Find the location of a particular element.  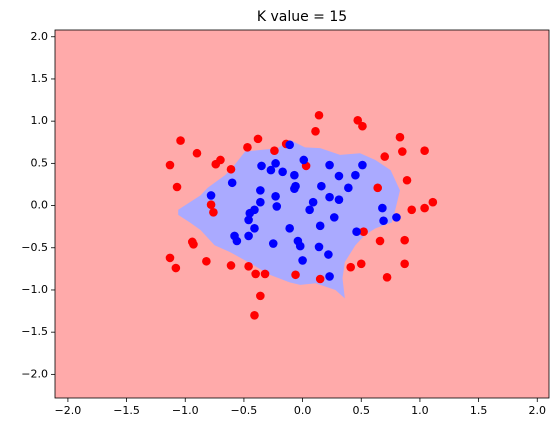

x-tick-label: −1.5 is located at coordinates (126, 410).